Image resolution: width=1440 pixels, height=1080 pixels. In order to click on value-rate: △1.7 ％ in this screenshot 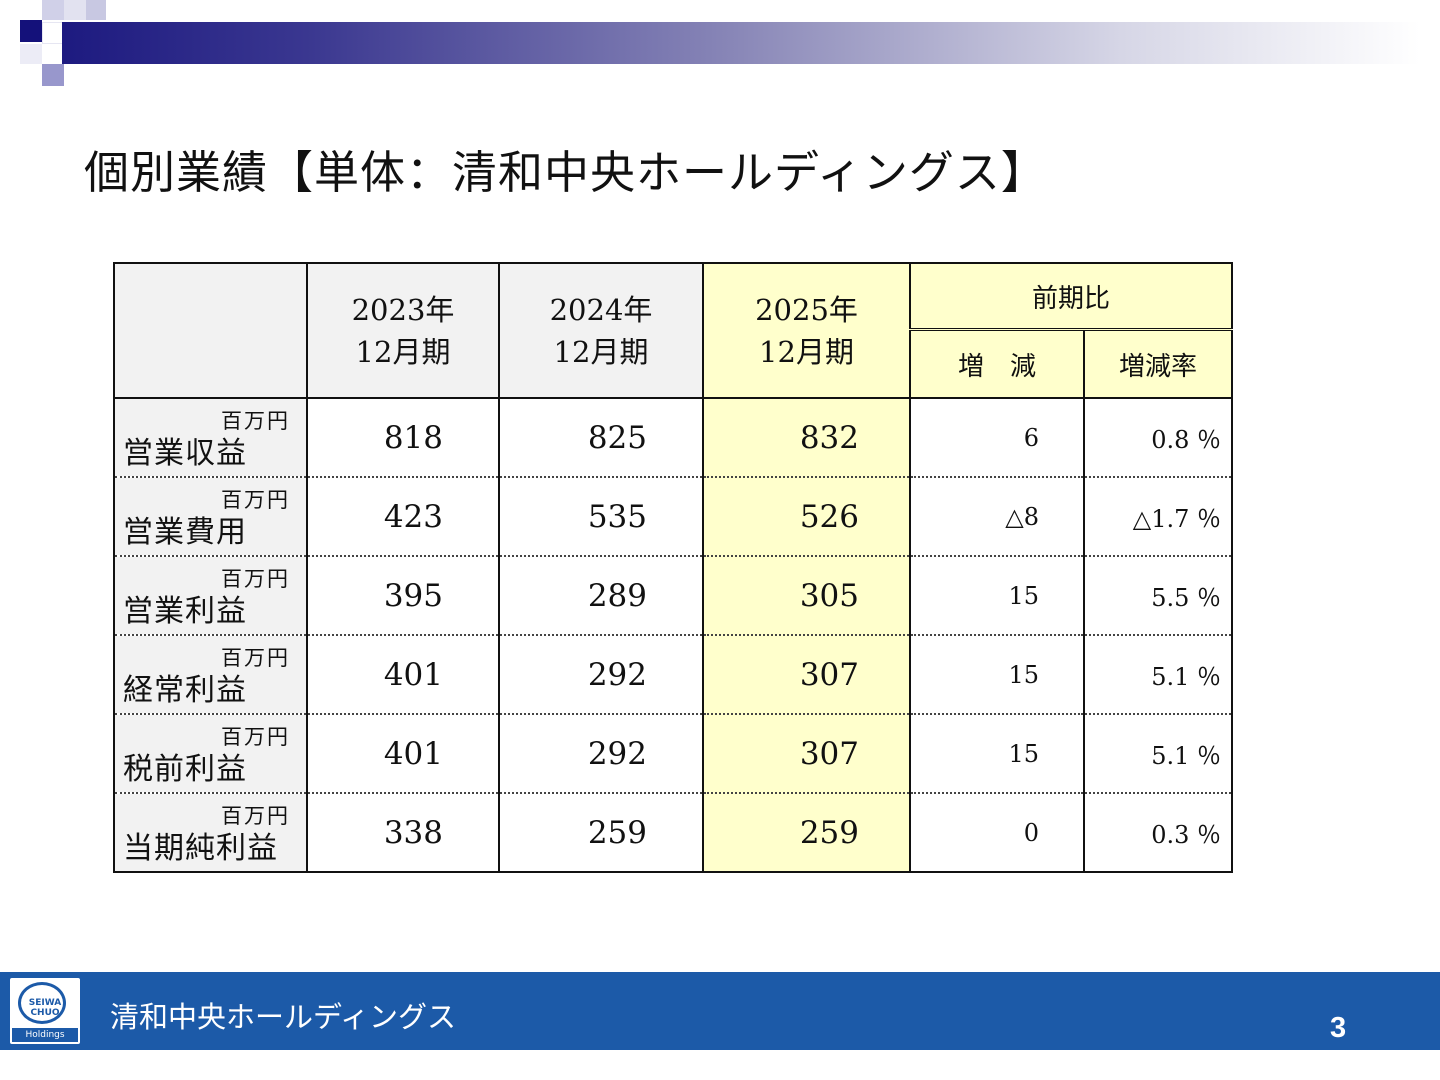, I will do `click(1158, 517)`.